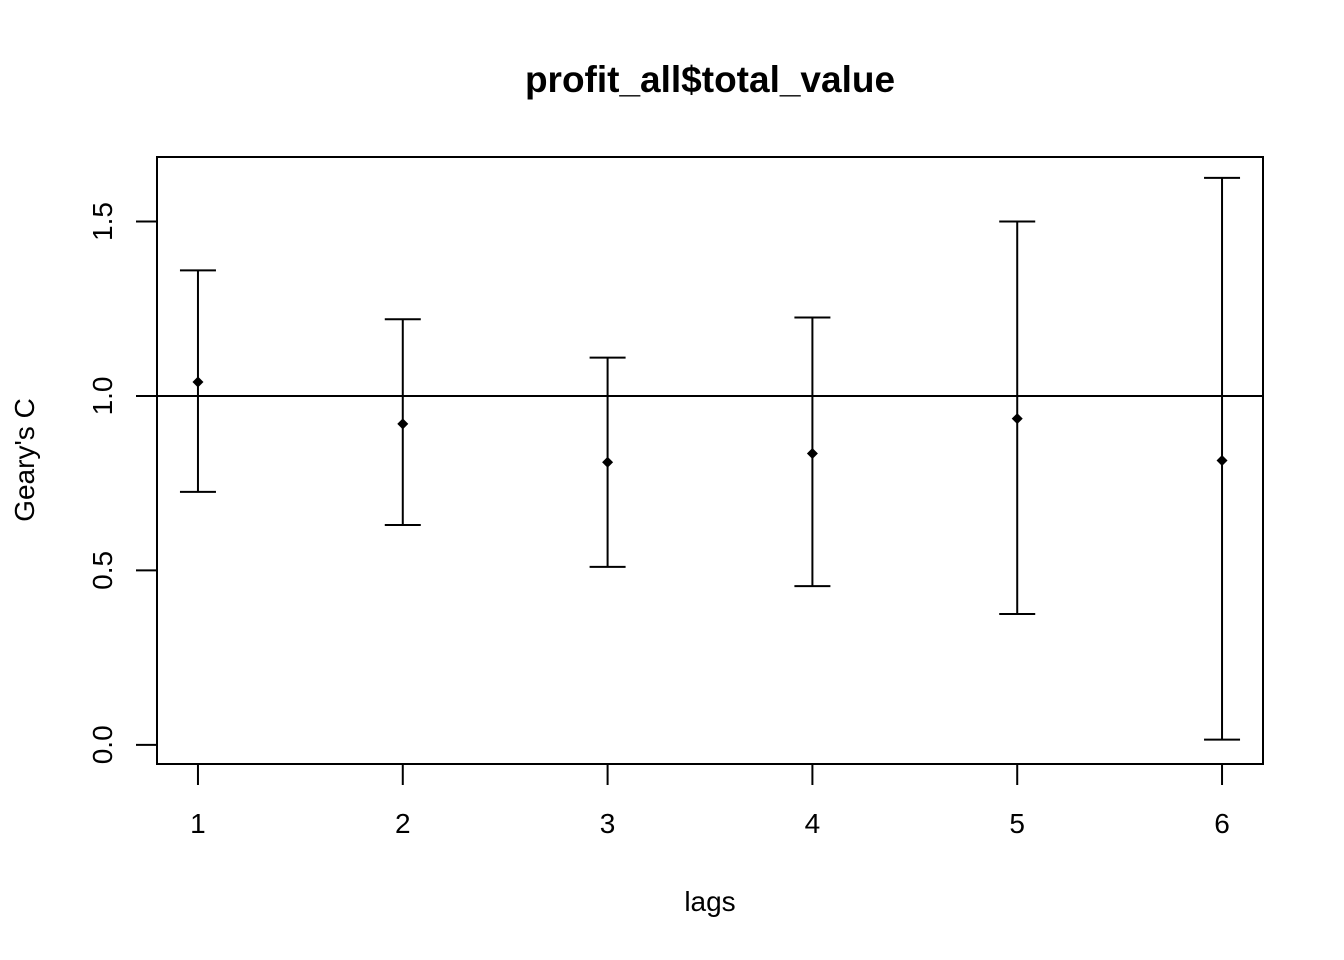 The image size is (1344, 960). I want to click on chart-title: profit_all$total_value, so click(710, 79).